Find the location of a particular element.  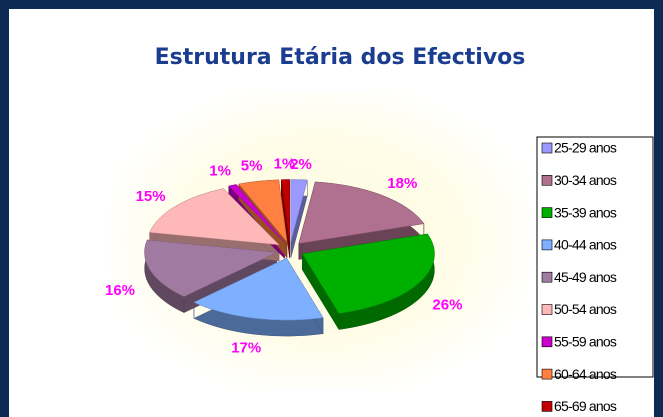

legend-label: 35-39 anos is located at coordinates (585, 212).